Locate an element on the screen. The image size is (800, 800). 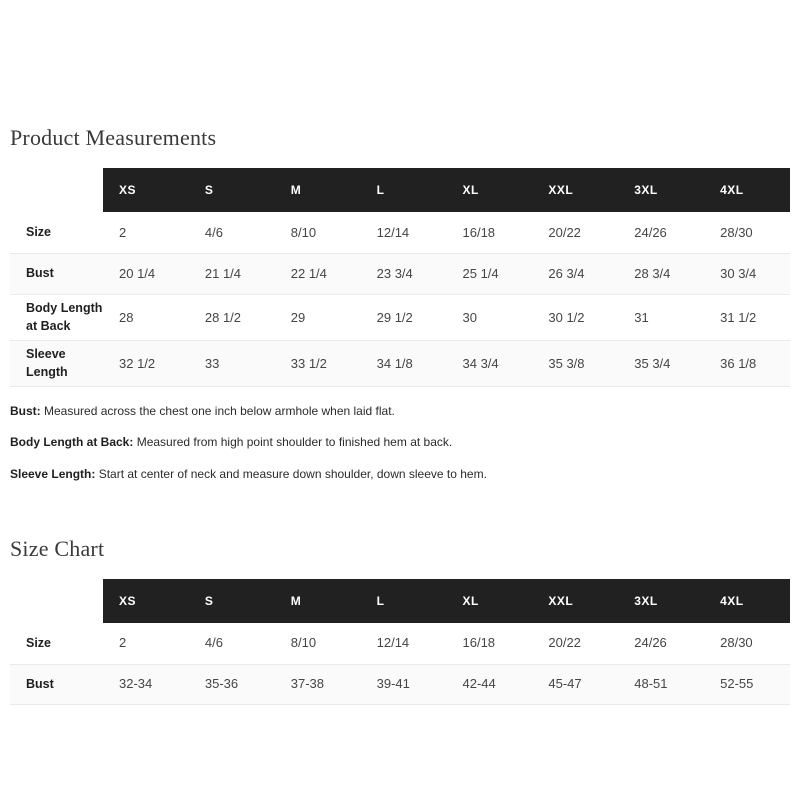
table-cell: 34 3/4 is located at coordinates (480, 363).